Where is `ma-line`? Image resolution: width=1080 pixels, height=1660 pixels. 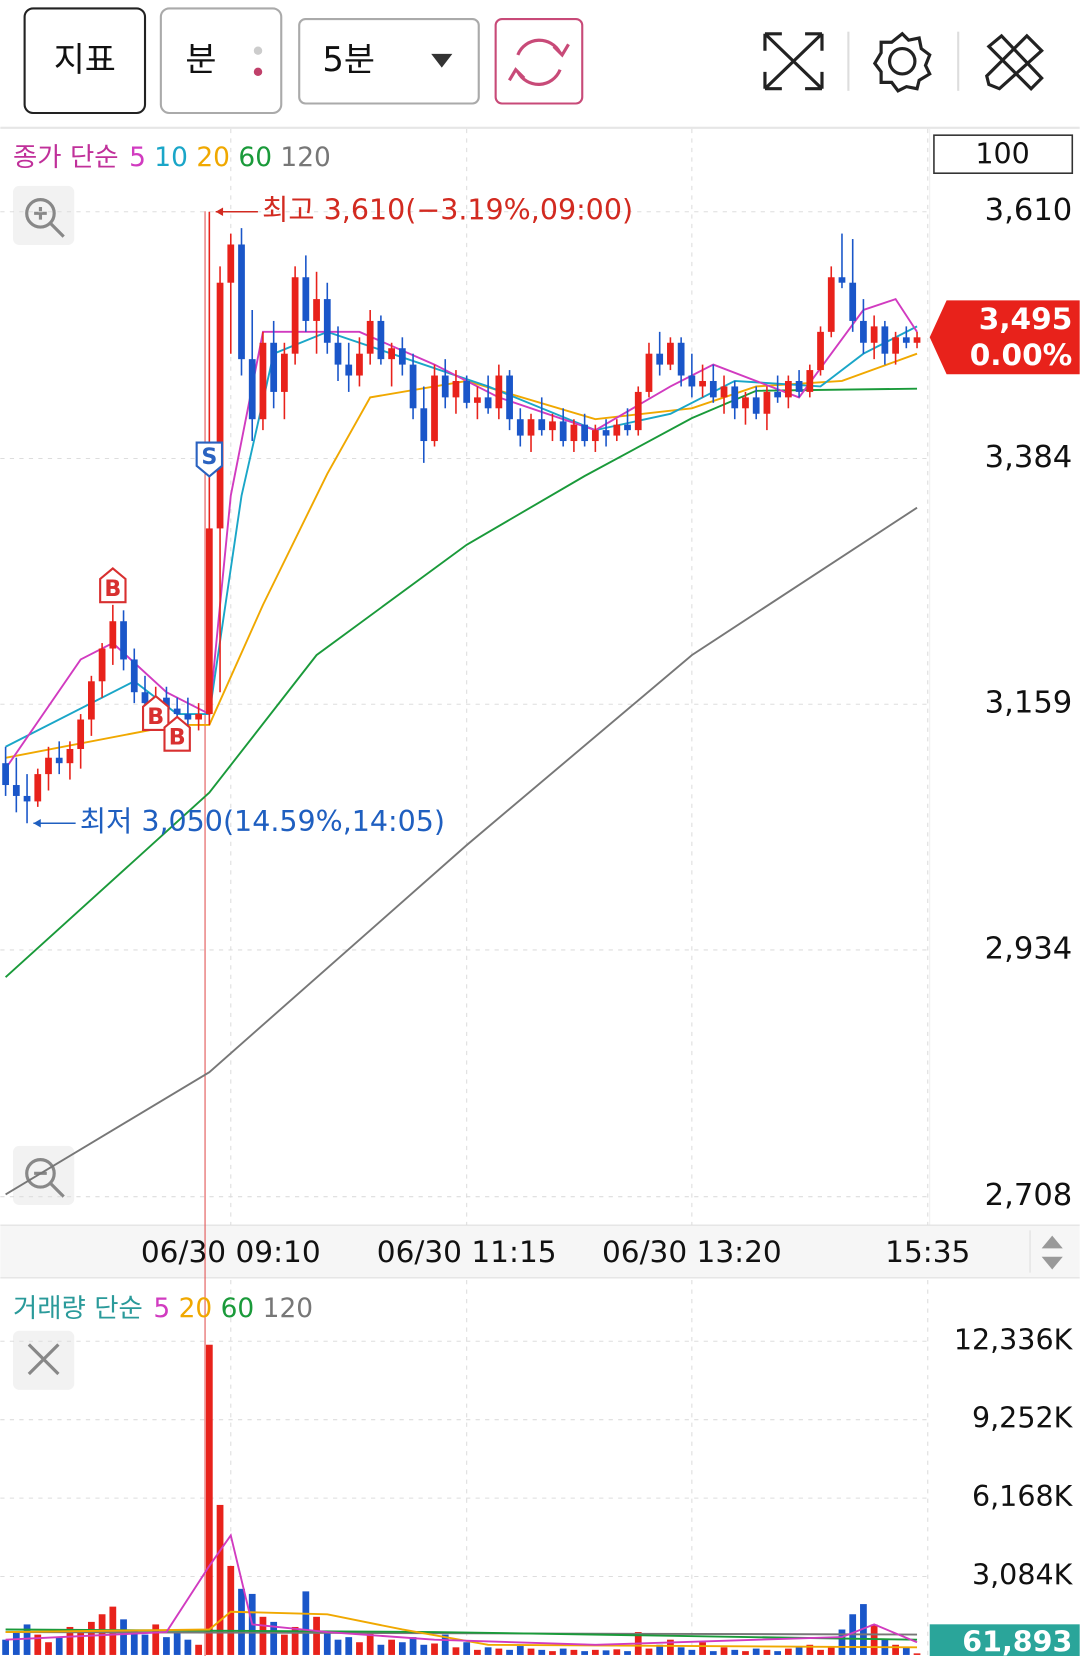
ma-line is located at coordinates (461, 1589).